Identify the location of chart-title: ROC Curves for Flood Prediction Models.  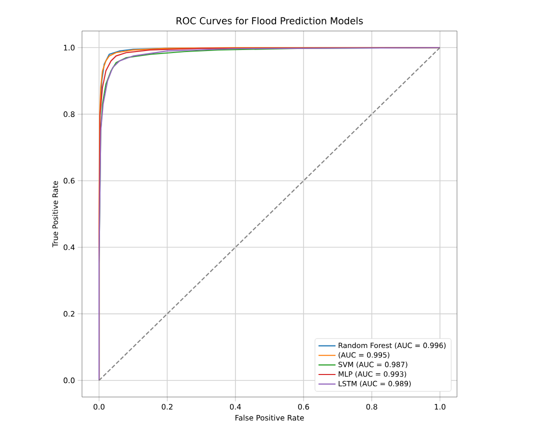
(269, 20).